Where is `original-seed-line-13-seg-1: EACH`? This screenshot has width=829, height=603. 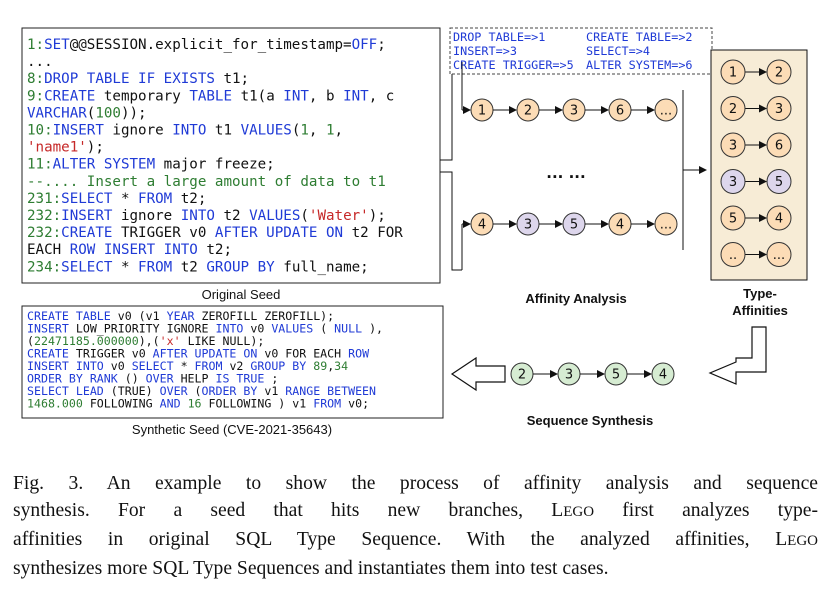
original-seed-line-13-seg-1: EACH is located at coordinates (48, 250).